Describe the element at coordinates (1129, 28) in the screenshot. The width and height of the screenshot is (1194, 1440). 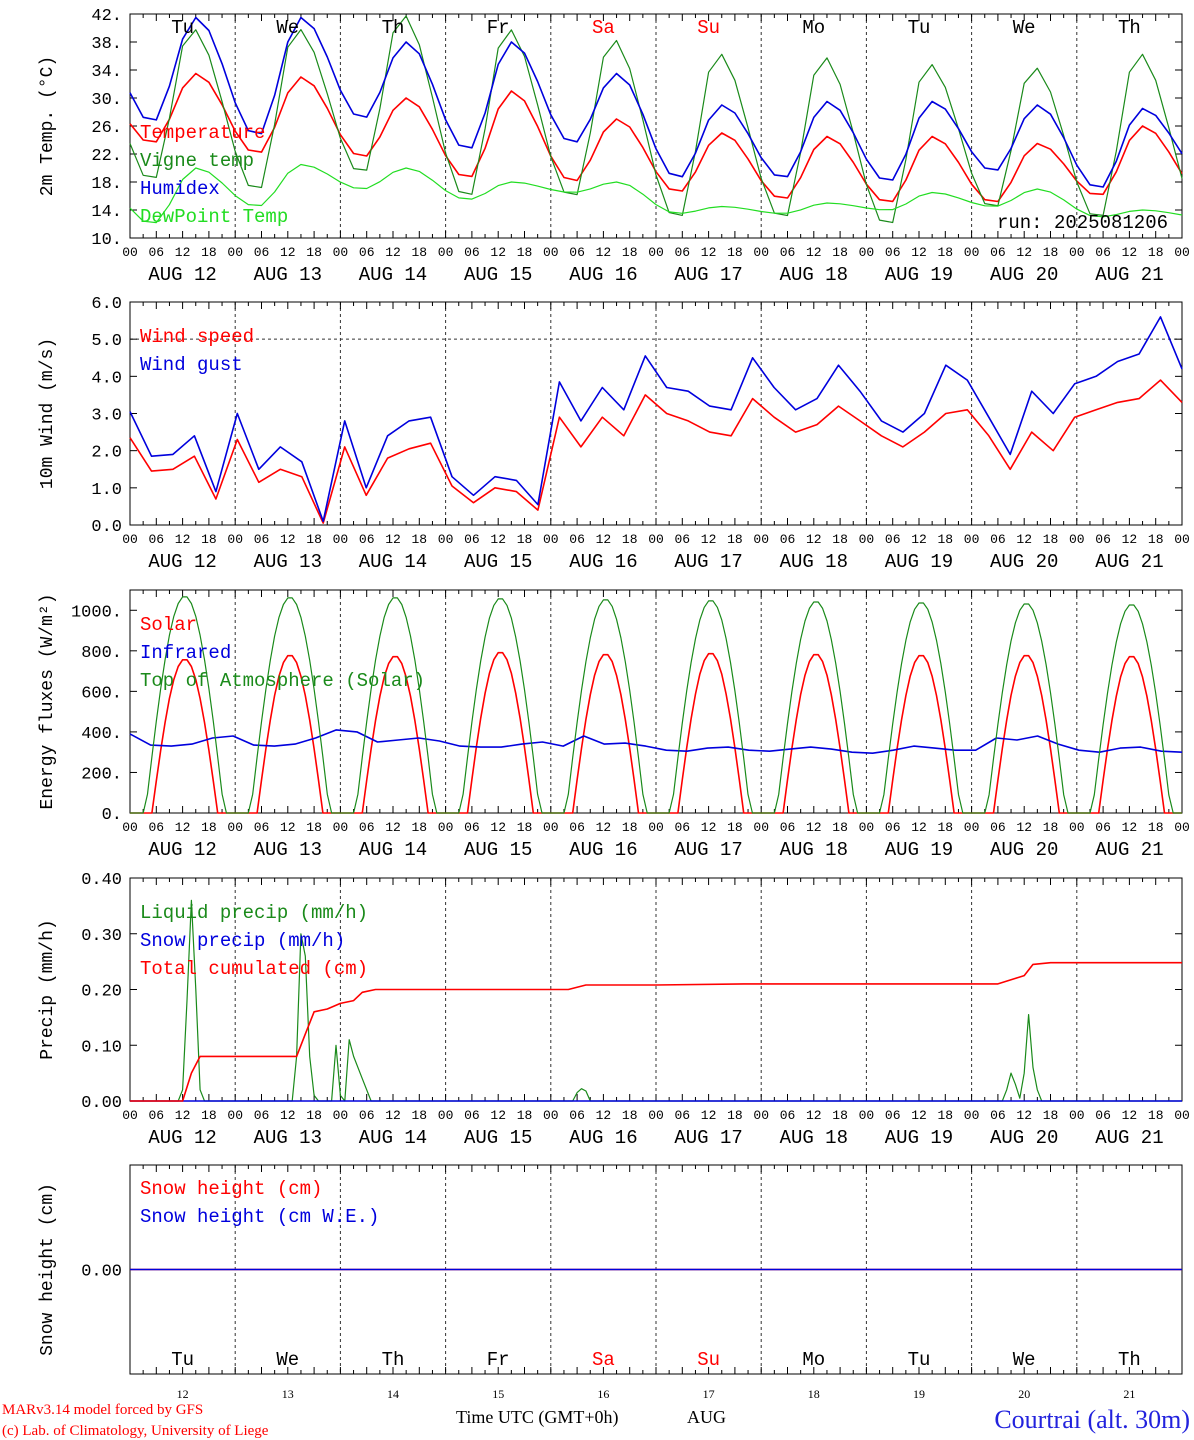
I see `weekday-label: Th` at that location.